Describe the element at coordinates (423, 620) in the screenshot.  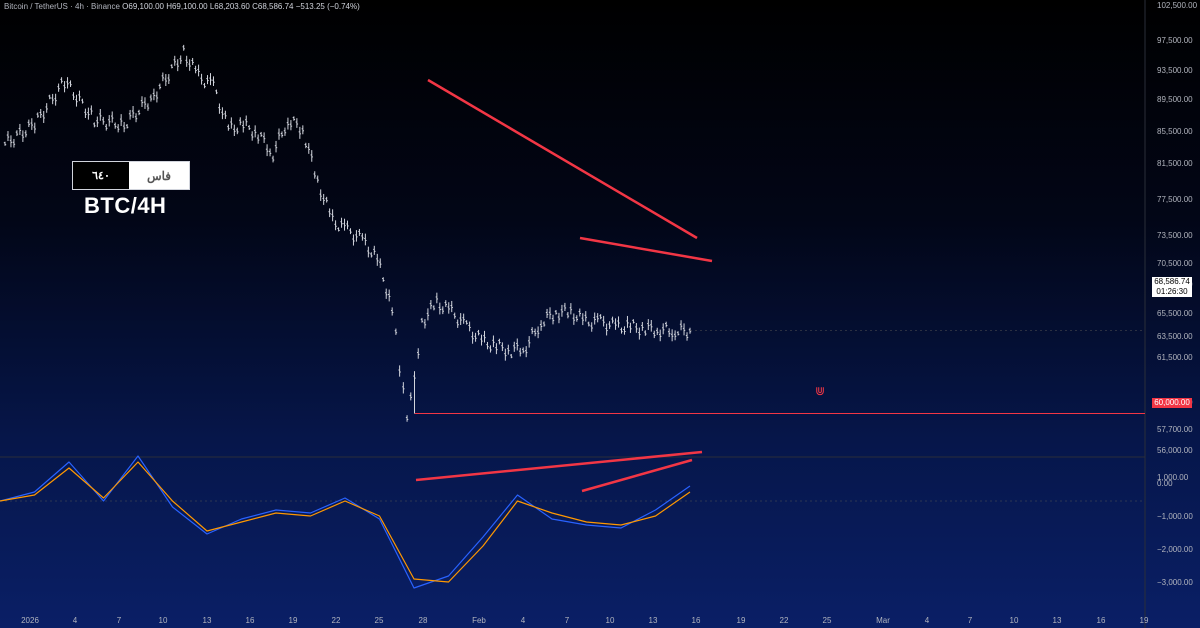
I see `x-tick-label: 28` at that location.